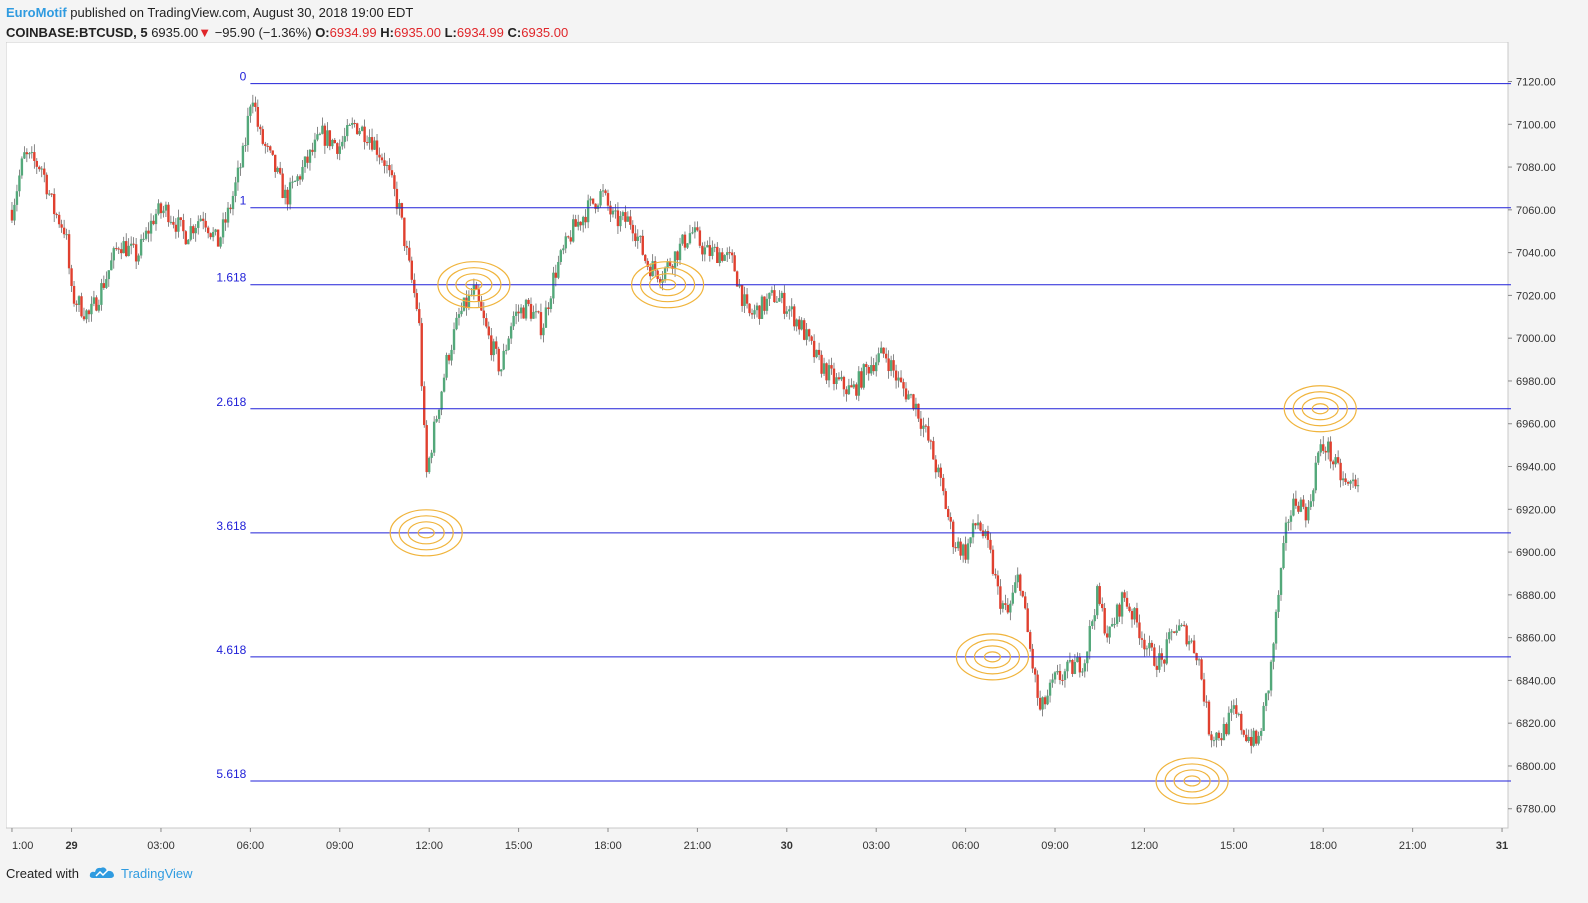  Describe the element at coordinates (1536, 339) in the screenshot. I see `price-tick-label: 7000.00` at that location.